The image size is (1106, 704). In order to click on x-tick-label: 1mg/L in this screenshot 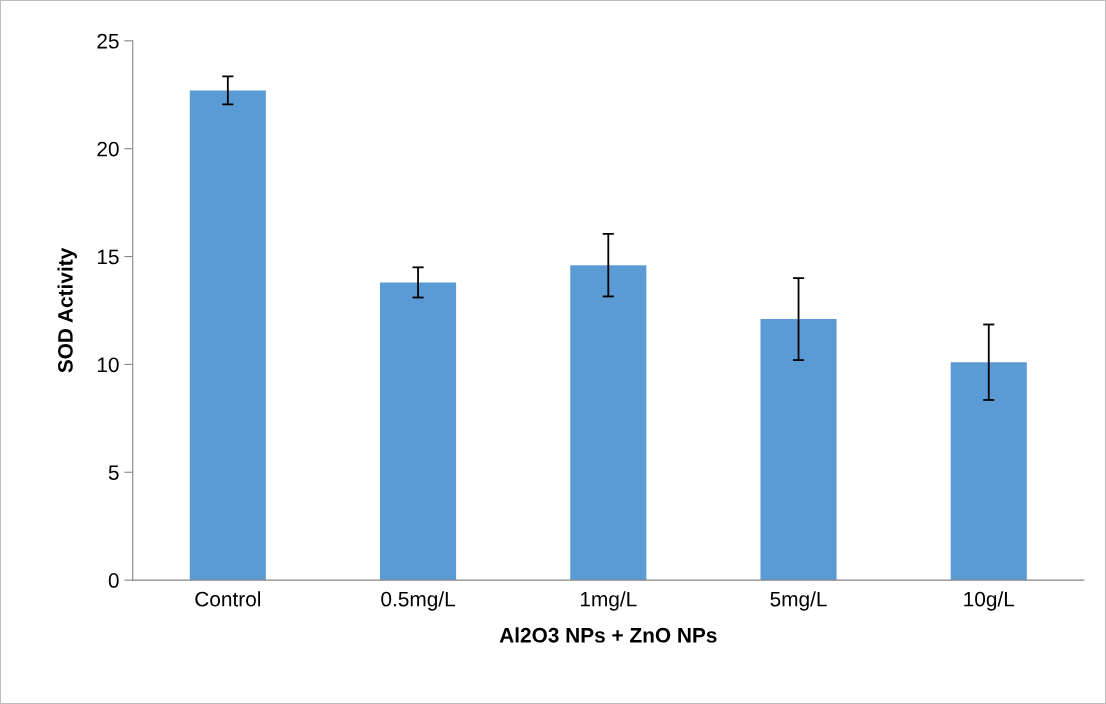, I will do `click(608, 601)`.